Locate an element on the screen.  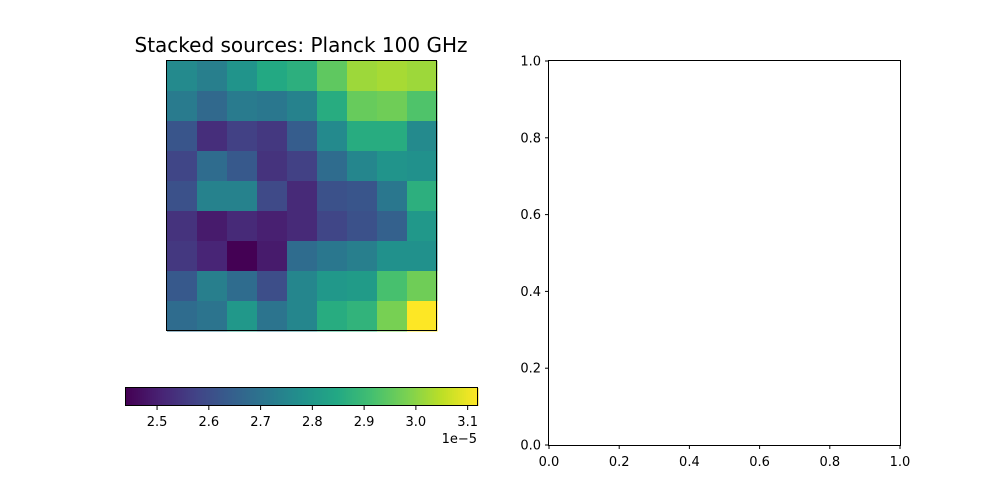
right-y-axis: 0.0 0.2 0.4 0.6 0.8 1.0 is located at coordinates (534, 254).